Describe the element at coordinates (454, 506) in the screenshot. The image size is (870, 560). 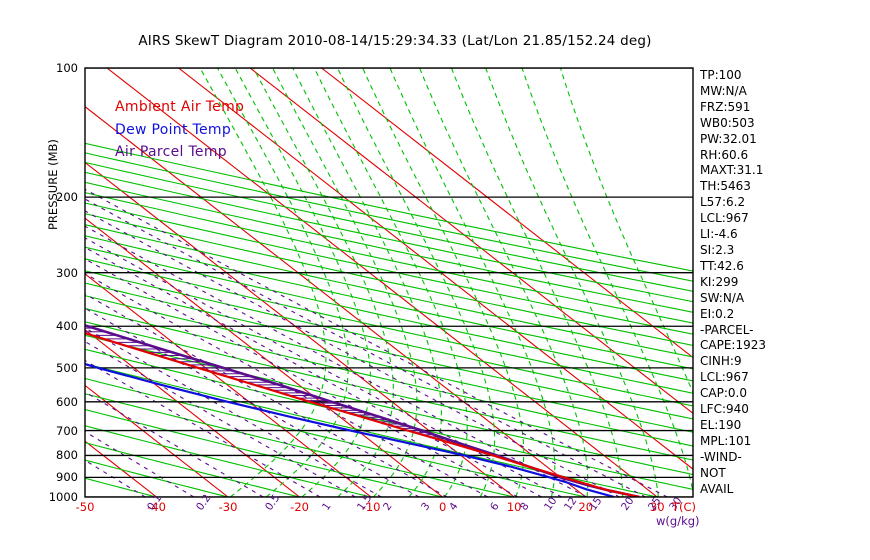
I see `mixing-ratio-tick: 4` at that location.